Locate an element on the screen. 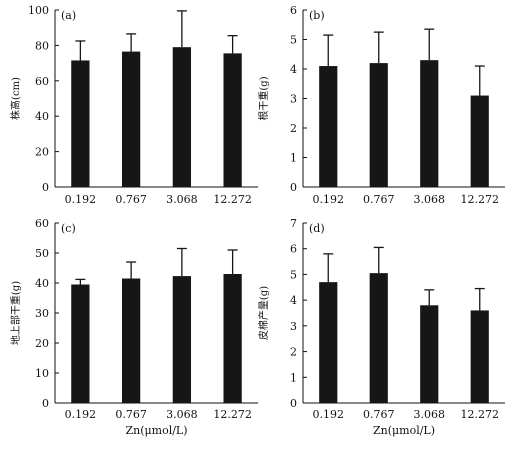 The width and height of the screenshot is (521, 449). y-tick-label: 10 is located at coordinates (42, 373).